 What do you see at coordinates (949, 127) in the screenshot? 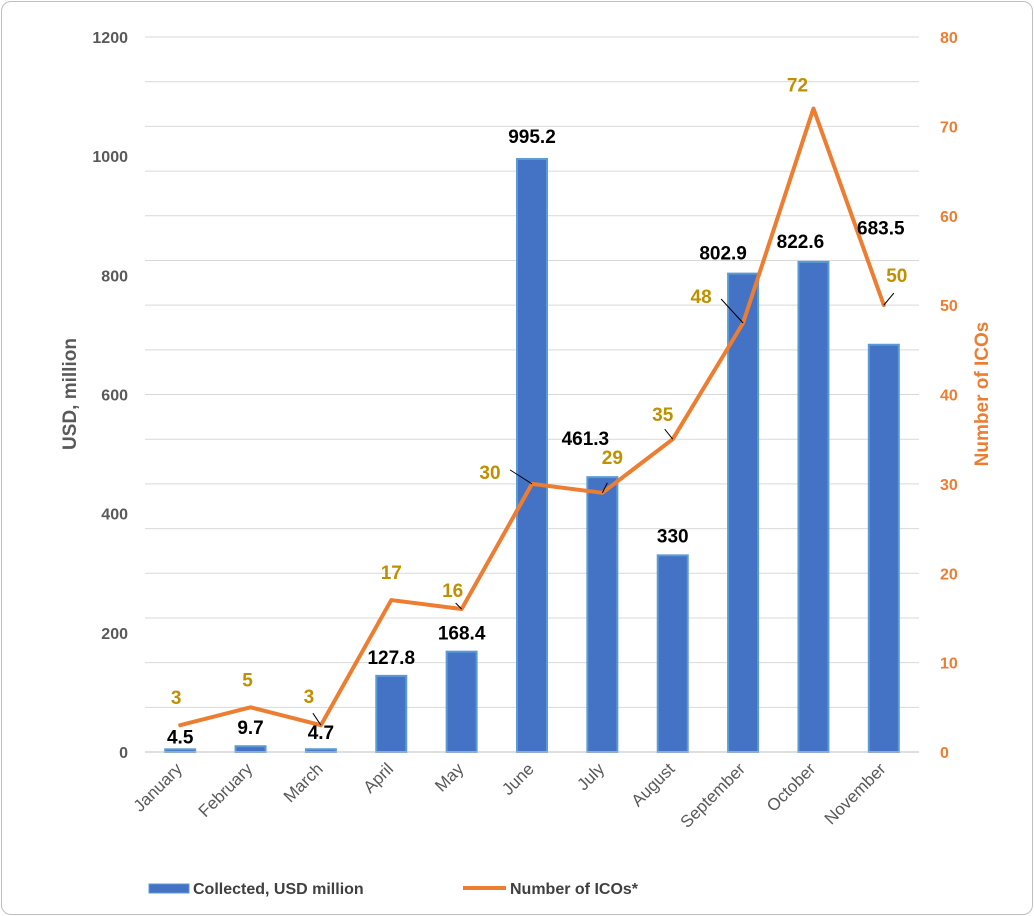
I see `y-right-tick-label: 70` at bounding box center [949, 127].